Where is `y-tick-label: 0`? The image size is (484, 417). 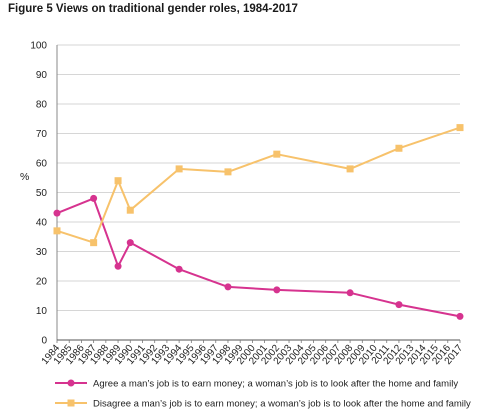
y-tick-label: 0 is located at coordinates (44, 341).